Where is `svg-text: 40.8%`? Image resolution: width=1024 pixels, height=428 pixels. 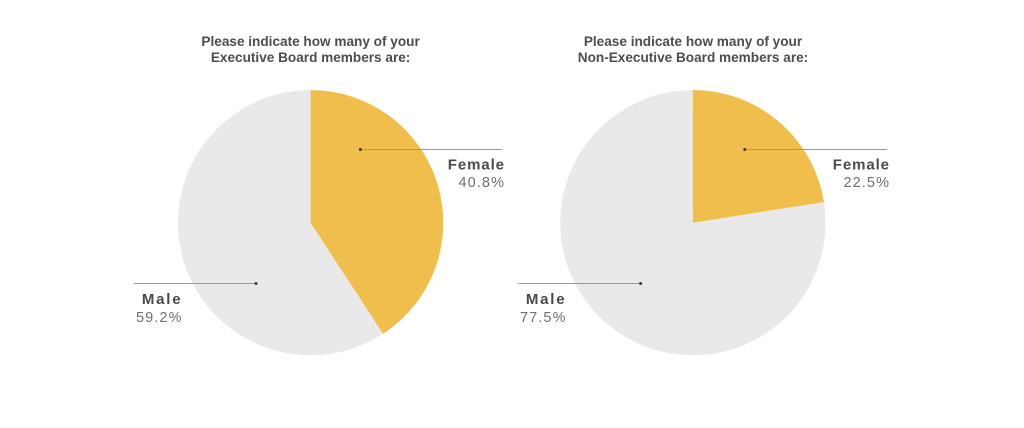 svg-text: 40.8% is located at coordinates (481, 183).